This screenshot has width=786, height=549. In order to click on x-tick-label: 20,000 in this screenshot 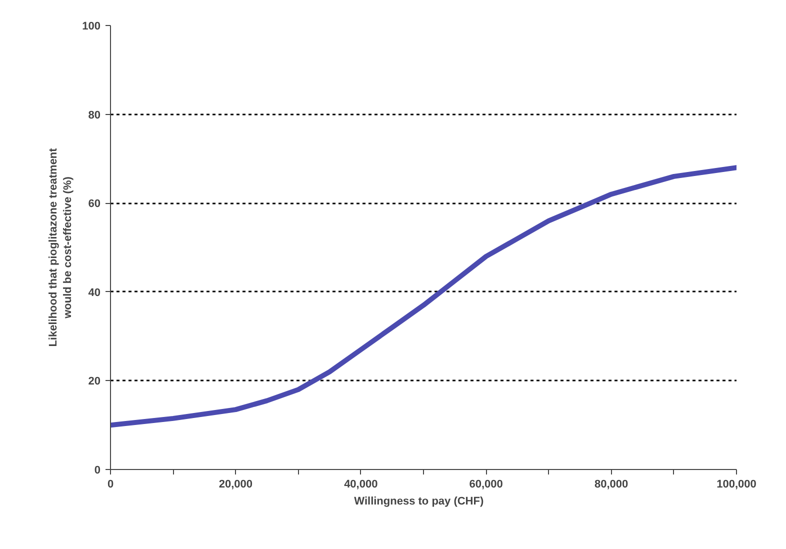, I will do `click(235, 484)`.